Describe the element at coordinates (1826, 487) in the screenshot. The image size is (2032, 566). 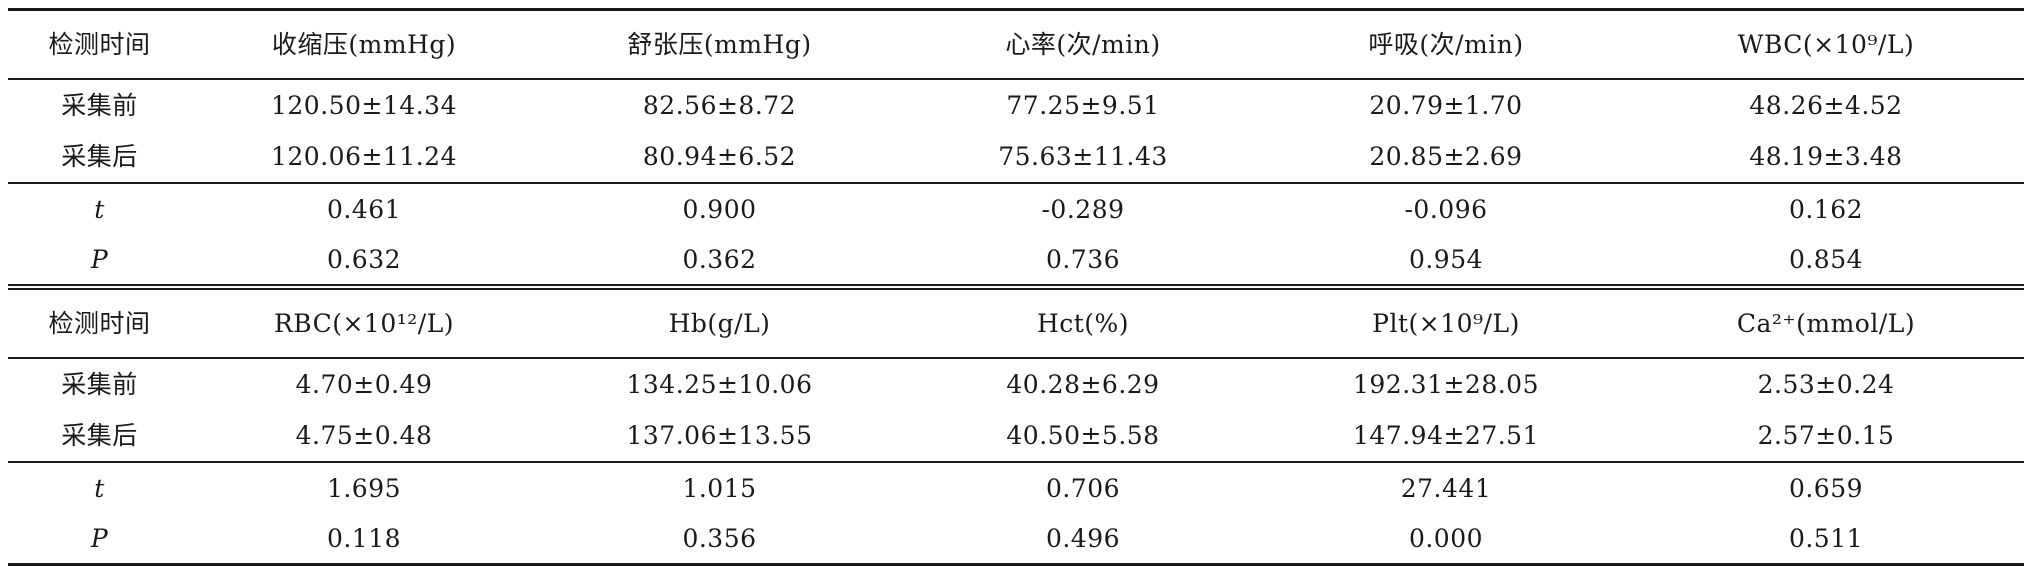
I see `table-cell: 0.659` at that location.